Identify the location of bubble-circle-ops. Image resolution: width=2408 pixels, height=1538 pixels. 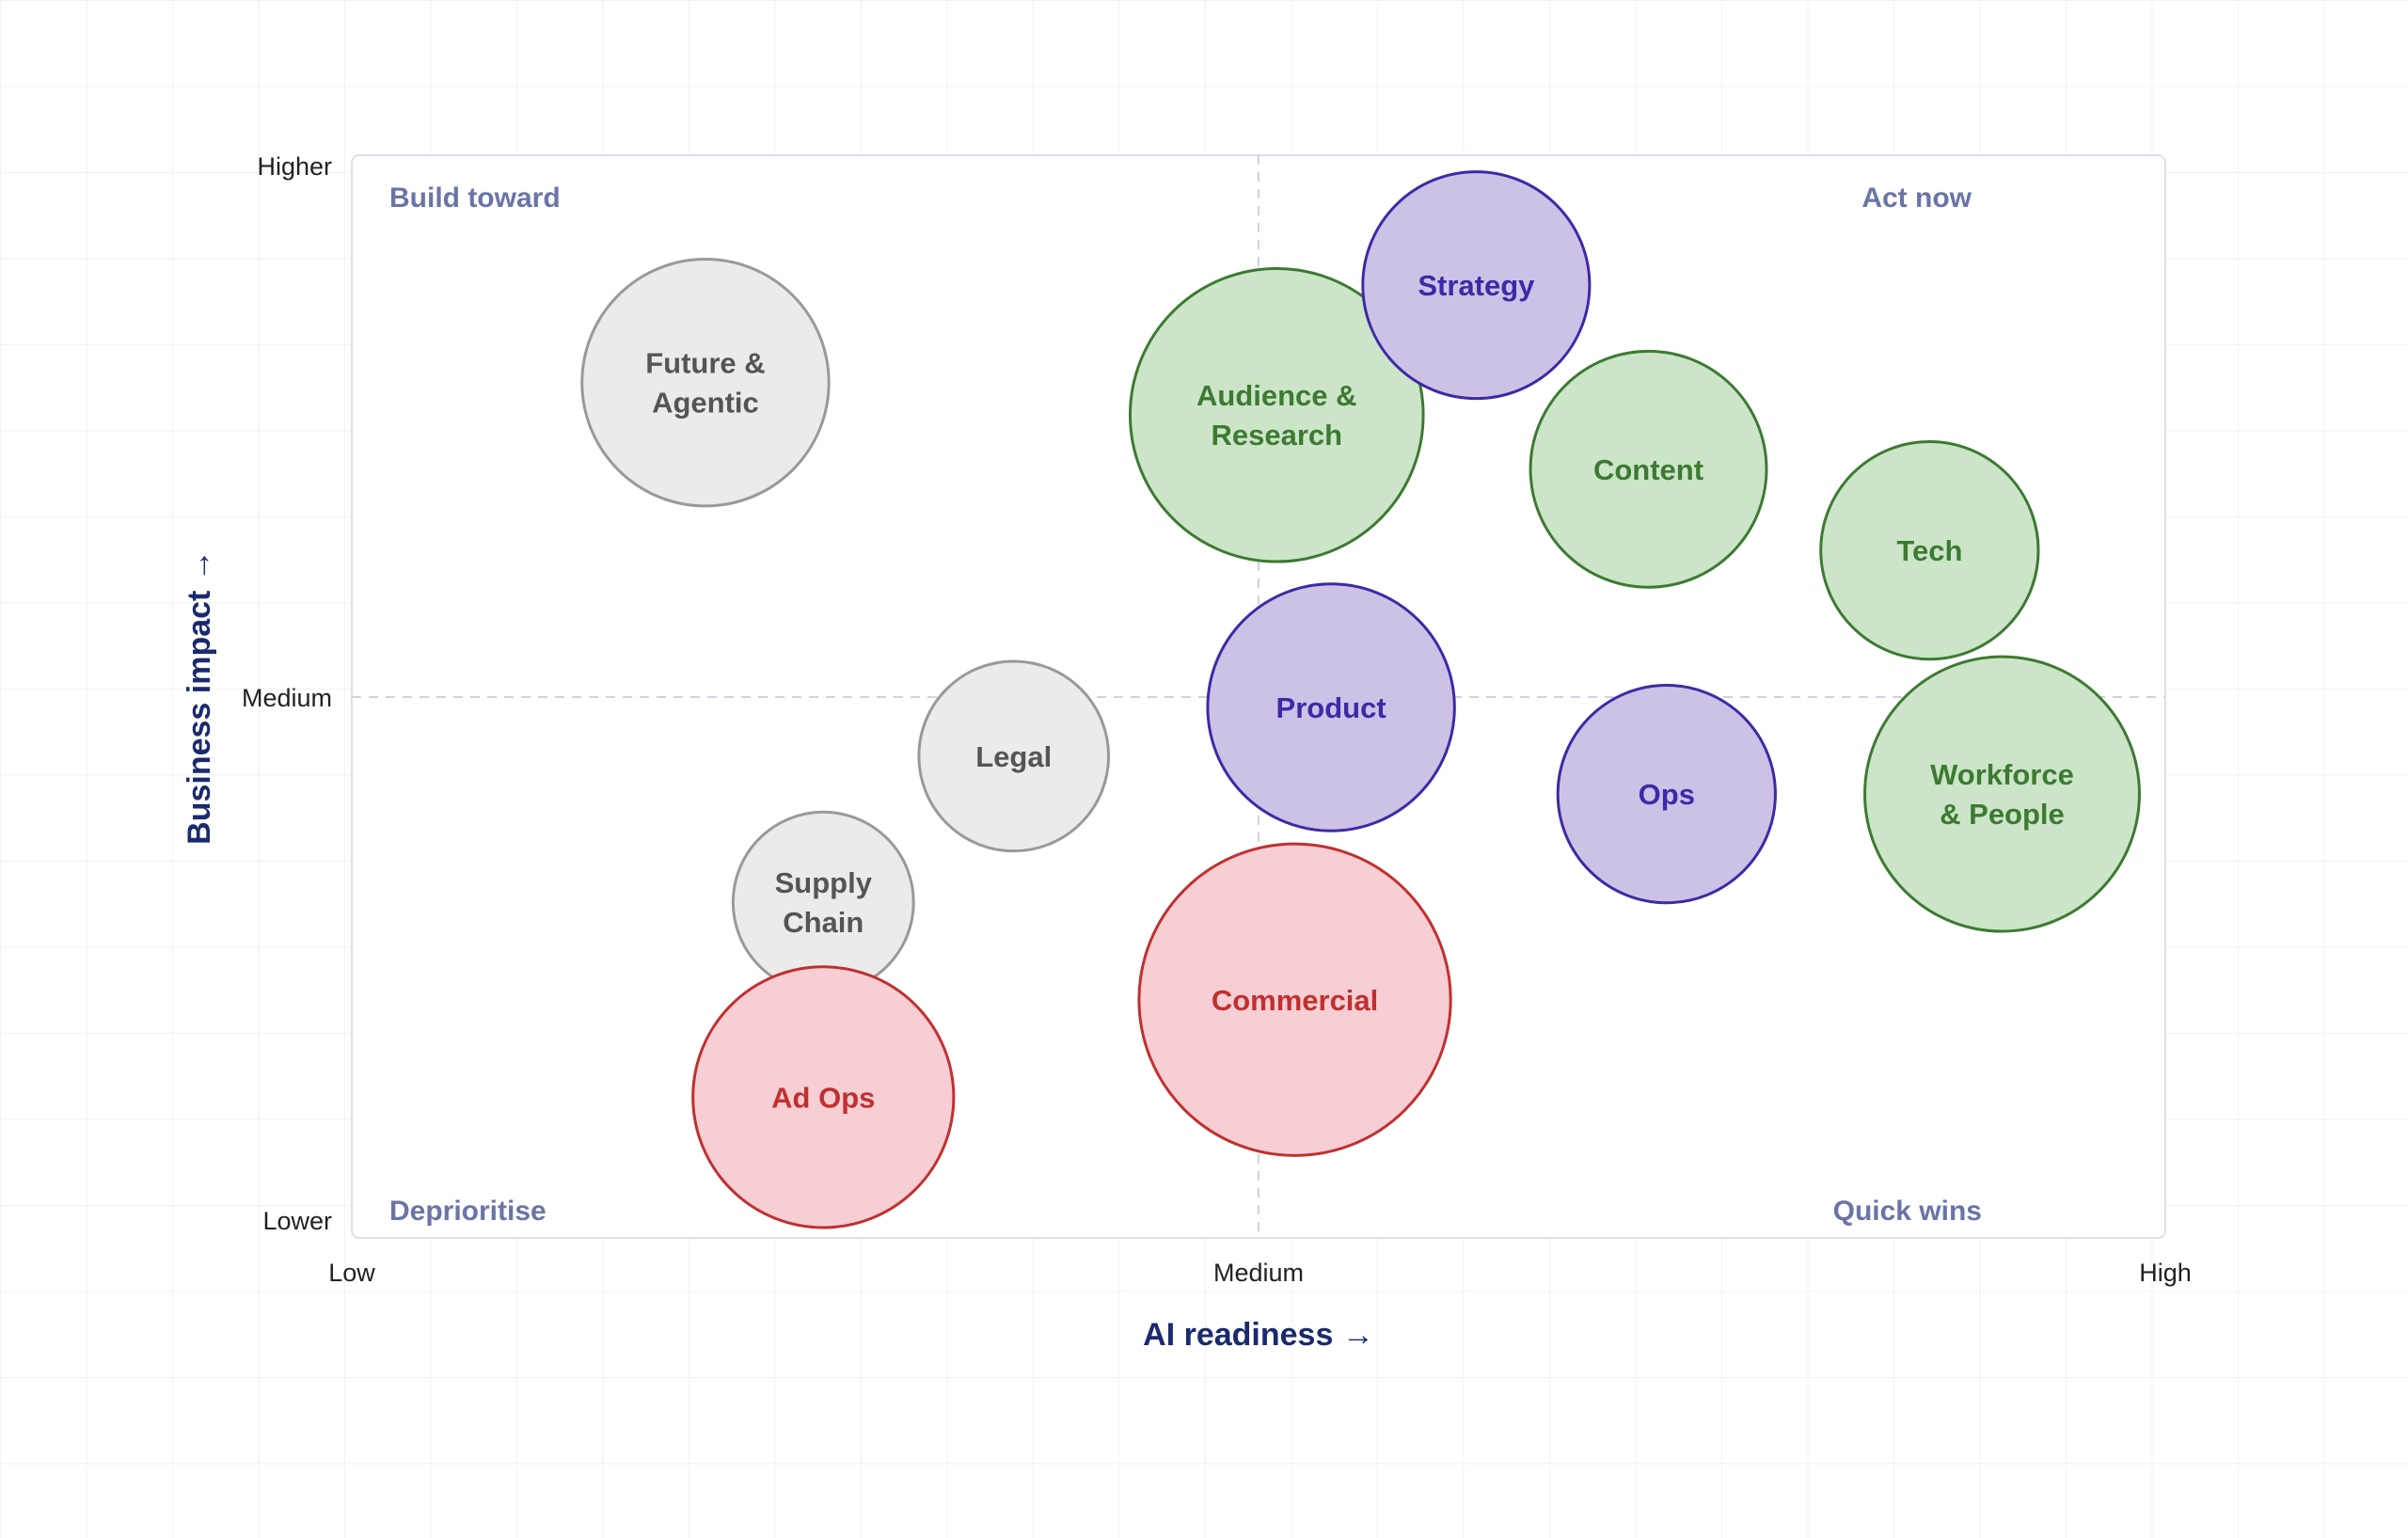
(1667, 794).